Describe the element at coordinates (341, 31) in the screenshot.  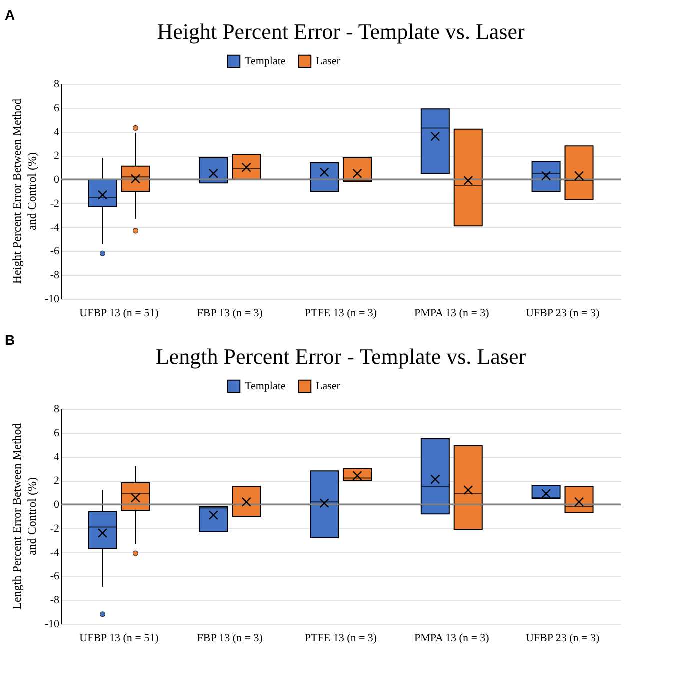
I see `chart-title: Height Percent Error - Template vs. Laser` at that location.